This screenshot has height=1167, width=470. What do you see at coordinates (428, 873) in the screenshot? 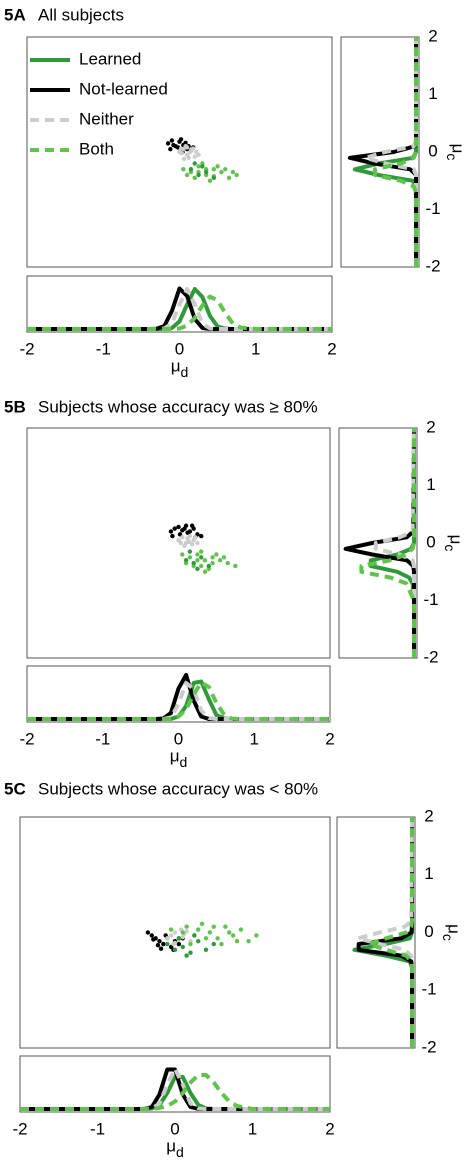
I see `y-tick-label: 1` at bounding box center [428, 873].